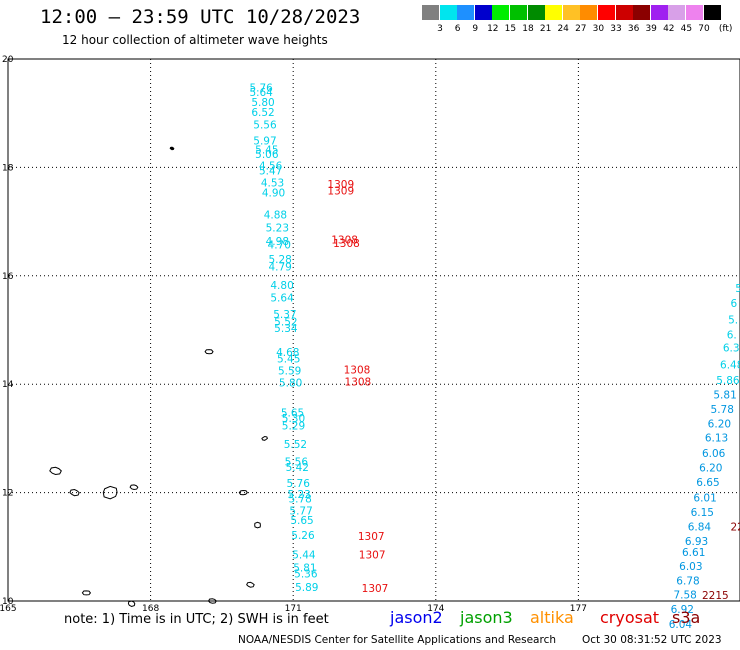  Describe the element at coordinates (275, 215) in the screenshot. I see `wave-height-label: 4.88` at that location.